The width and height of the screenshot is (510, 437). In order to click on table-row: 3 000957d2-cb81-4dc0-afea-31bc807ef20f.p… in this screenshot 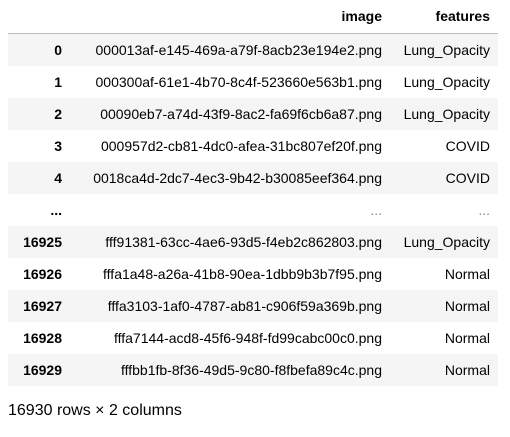, I will do `click(253, 146)`.